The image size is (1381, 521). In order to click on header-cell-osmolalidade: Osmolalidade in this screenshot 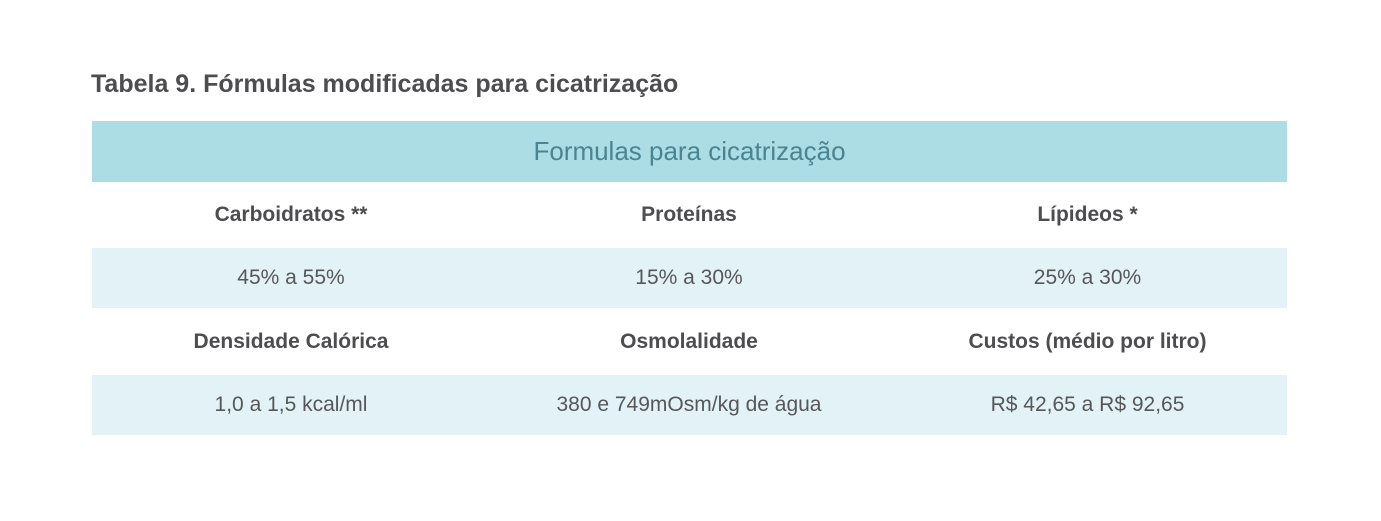, I will do `click(689, 341)`.